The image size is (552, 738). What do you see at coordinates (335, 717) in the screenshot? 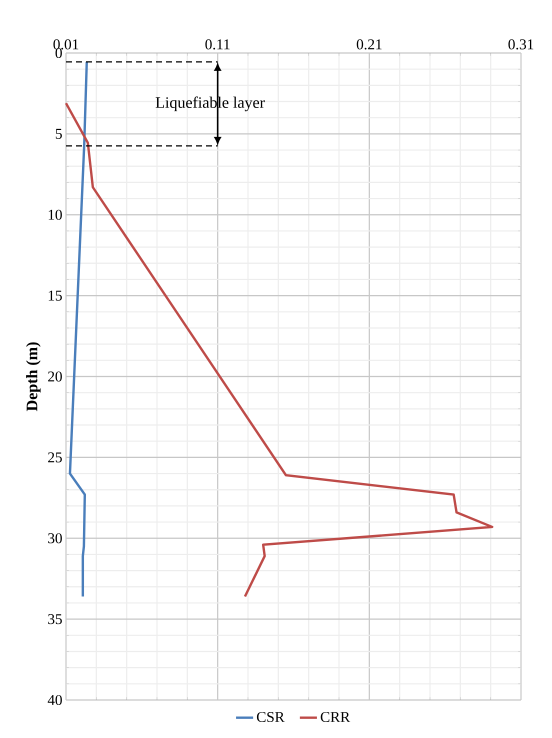
I see `legend-label: CRR` at bounding box center [335, 717].